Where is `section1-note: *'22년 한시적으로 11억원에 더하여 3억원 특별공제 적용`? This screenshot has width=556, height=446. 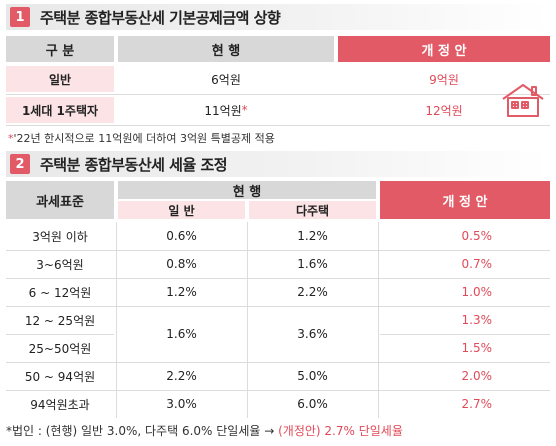 section1-note: *'22년 한시적으로 11억원에 더하여 3억원 특별공제 적용 is located at coordinates (141, 138).